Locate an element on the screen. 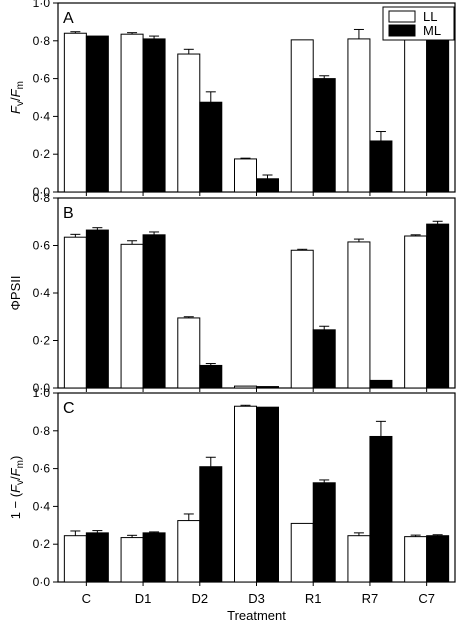 This screenshot has width=459, height=624. bar-ML-C-A is located at coordinates (97, 114).